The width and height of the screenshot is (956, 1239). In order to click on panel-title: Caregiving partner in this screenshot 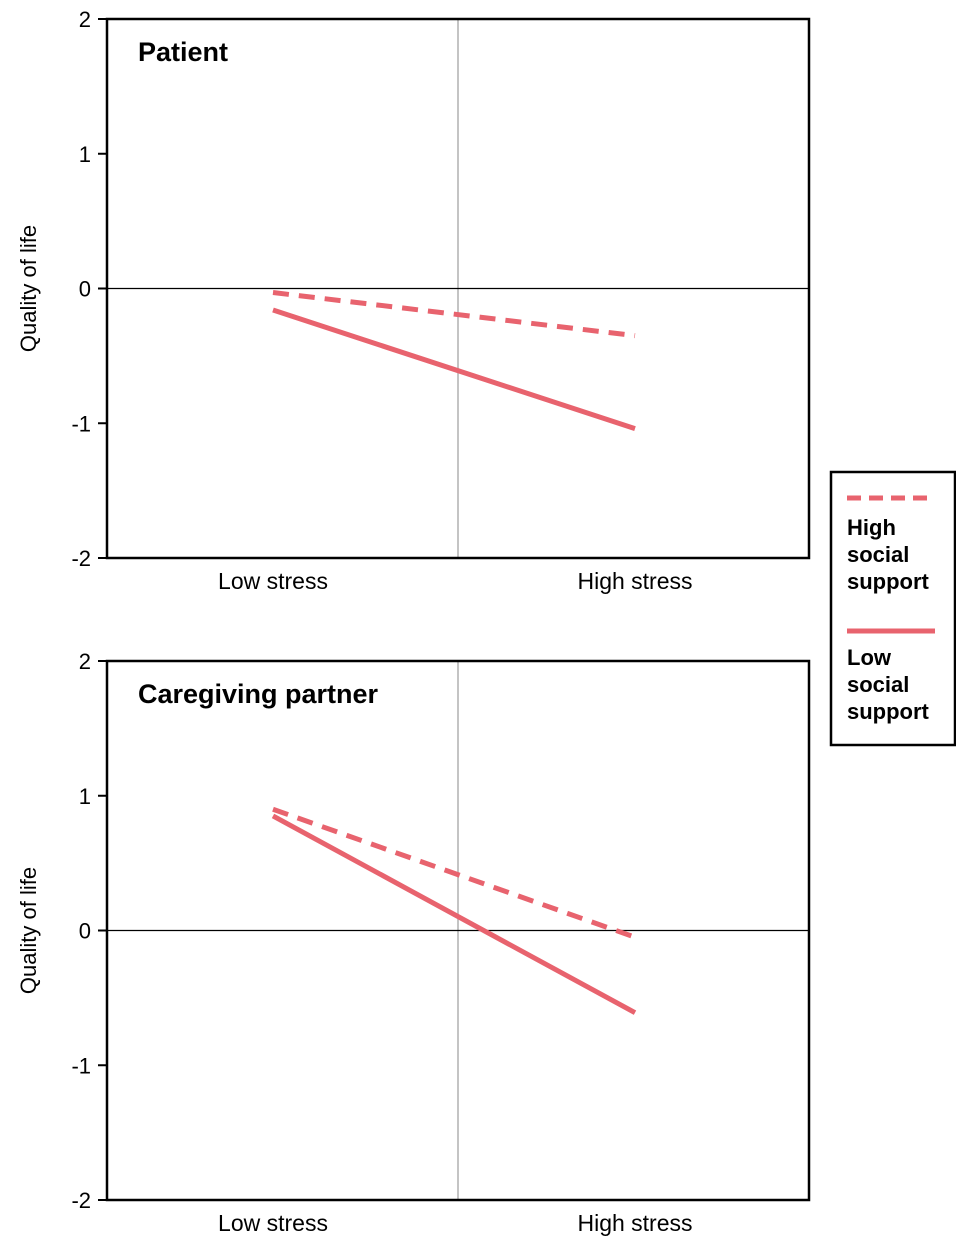, I will do `click(258, 694)`.